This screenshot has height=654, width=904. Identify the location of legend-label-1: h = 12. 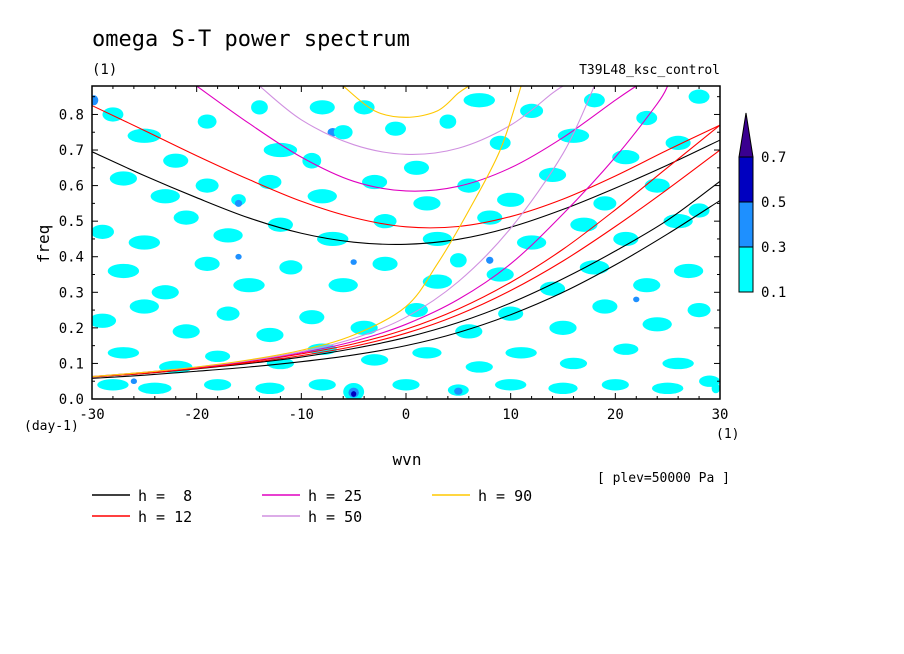
(165, 517).